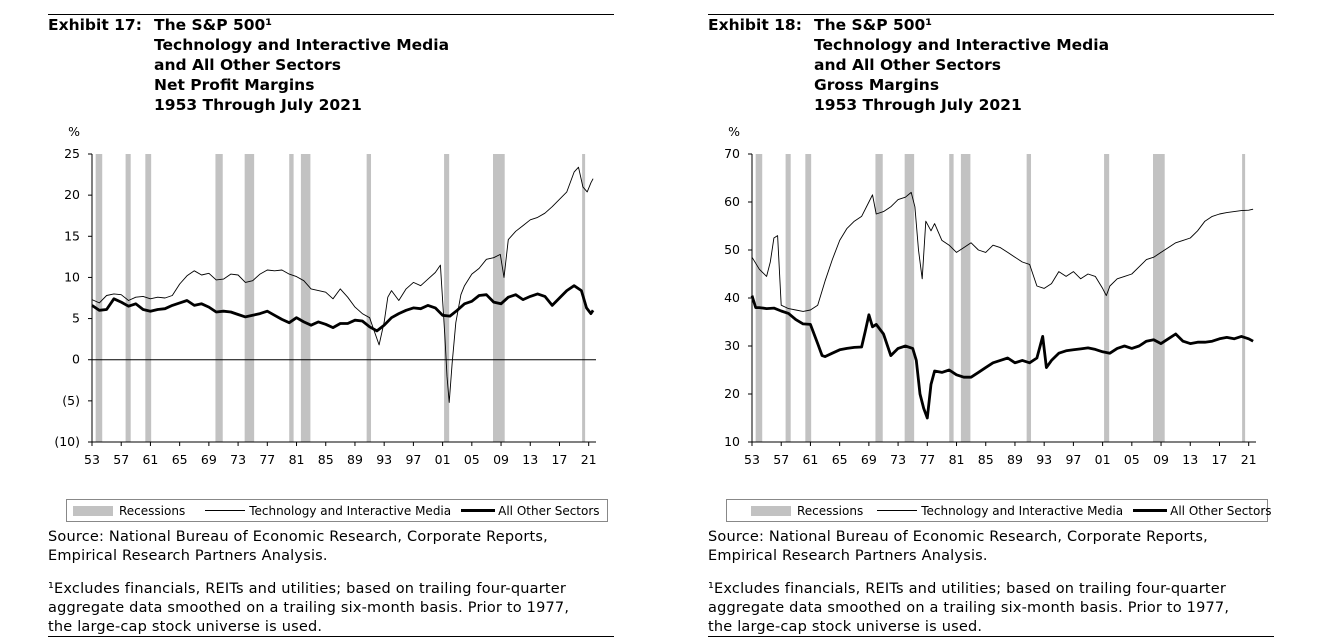 Image resolution: width=1321 pixels, height=639 pixels. I want to click on bottom-rule, so click(991, 636).